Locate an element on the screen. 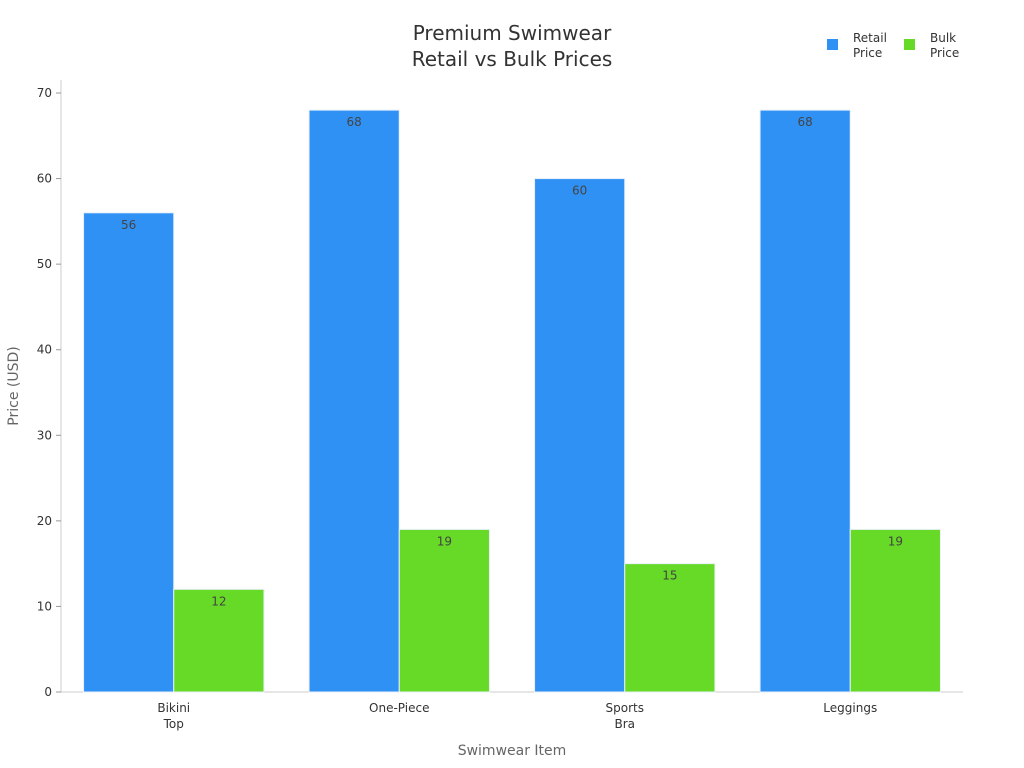 The width and height of the screenshot is (1024, 768). y-tick-label: 70 is located at coordinates (44, 93).